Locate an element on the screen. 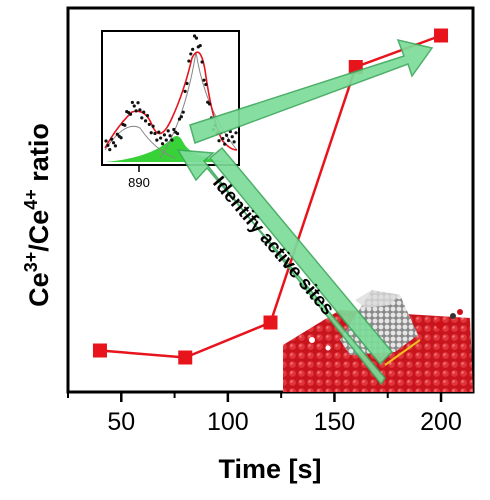 The image size is (490, 500). x-axis: 50 100 150 200 is located at coordinates (264, 414).